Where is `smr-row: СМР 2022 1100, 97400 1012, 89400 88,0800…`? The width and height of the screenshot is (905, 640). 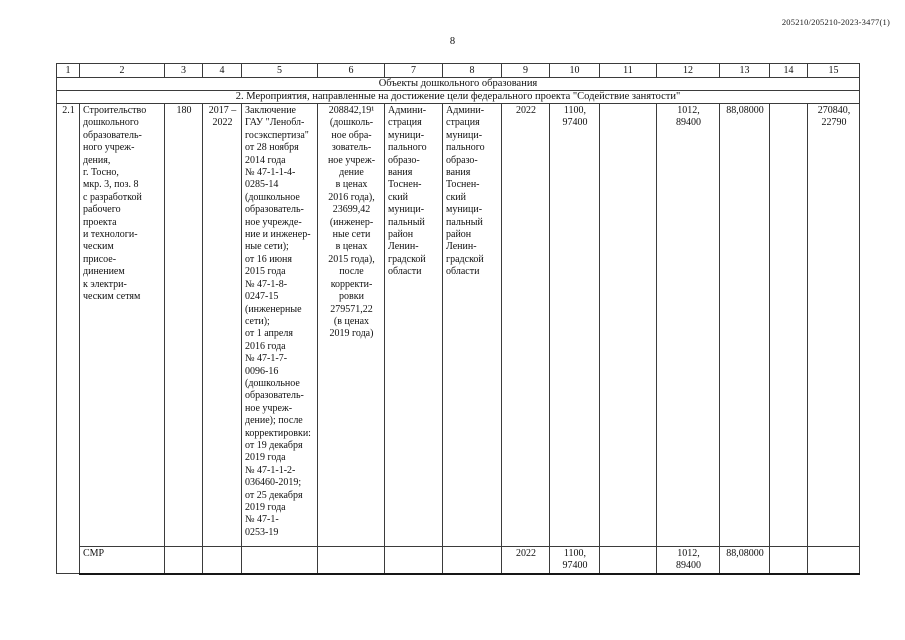
smr-row: СМР 2022 1100, 97400 1012, 89400 88,0800… is located at coordinates (458, 560).